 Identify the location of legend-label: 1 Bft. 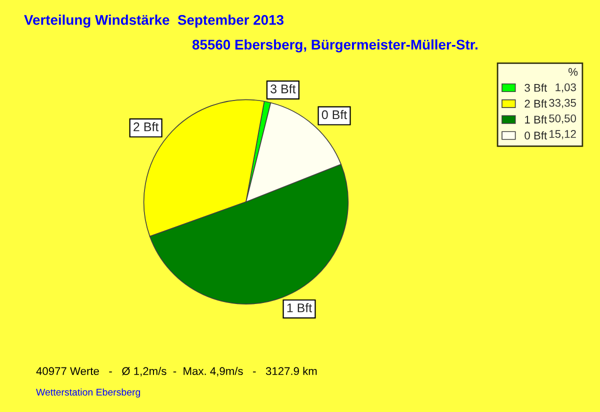
(536, 119).